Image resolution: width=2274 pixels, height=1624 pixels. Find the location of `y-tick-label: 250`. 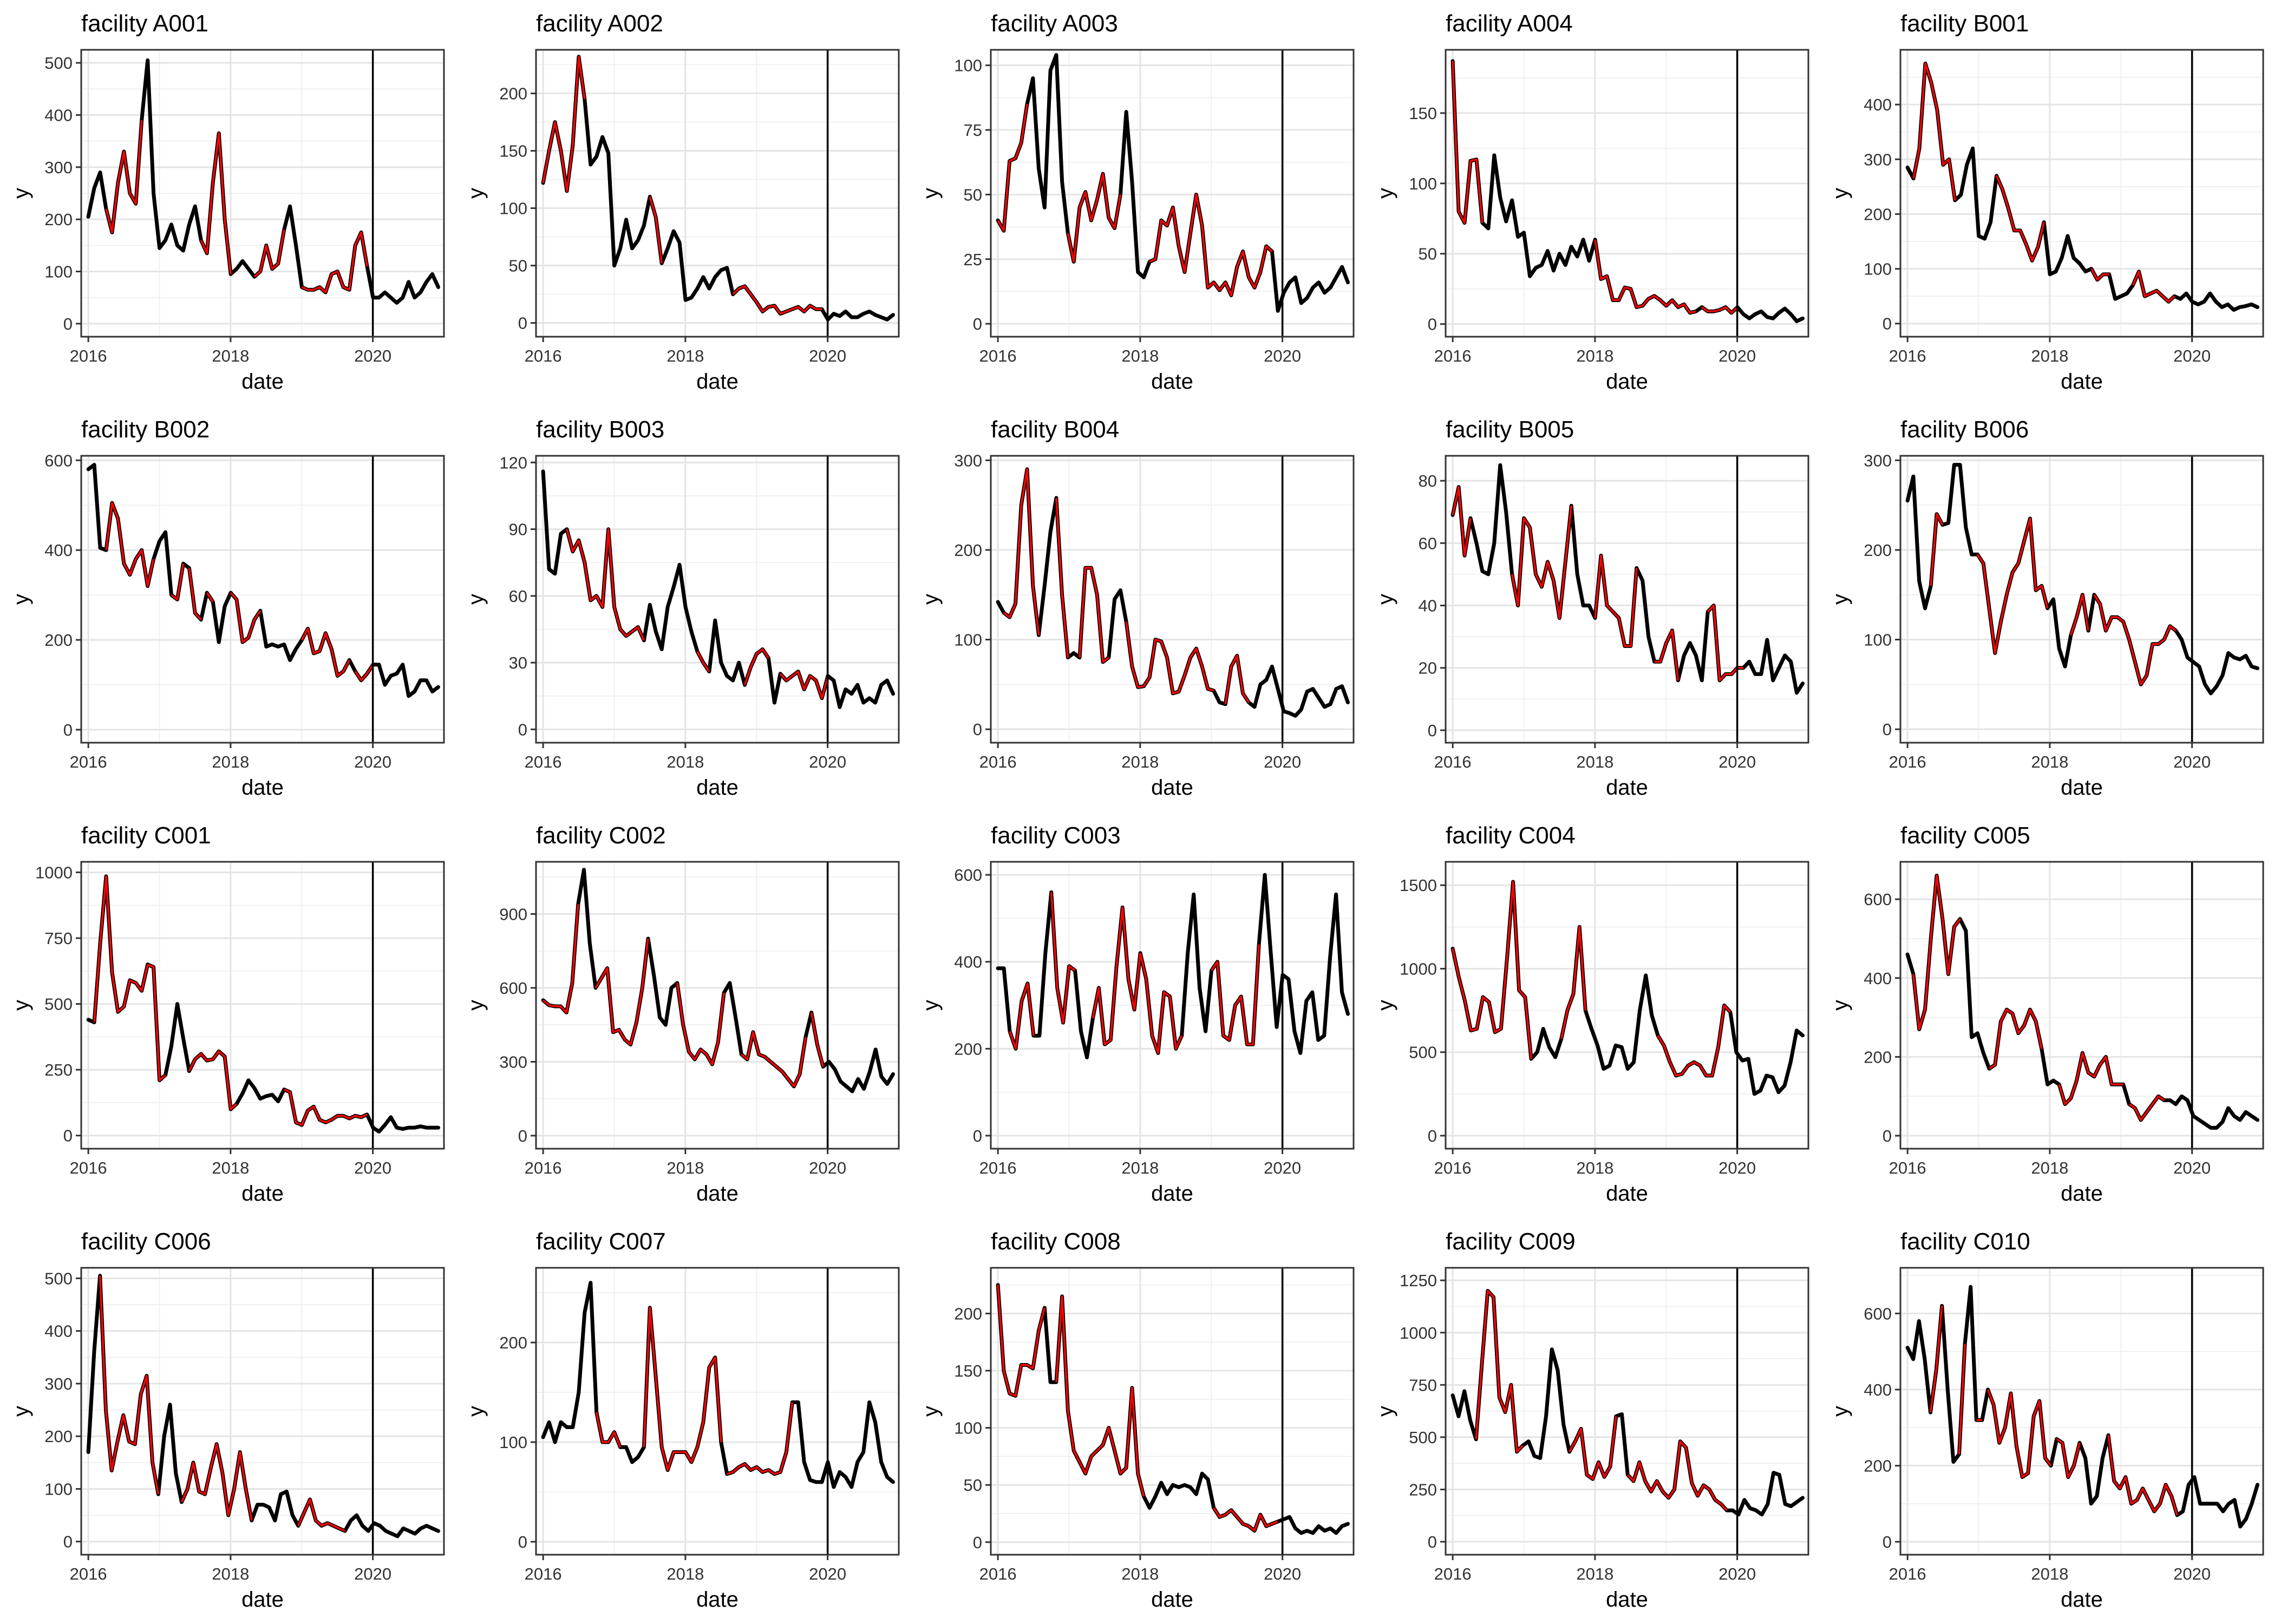

y-tick-label: 250 is located at coordinates (1423, 1489).